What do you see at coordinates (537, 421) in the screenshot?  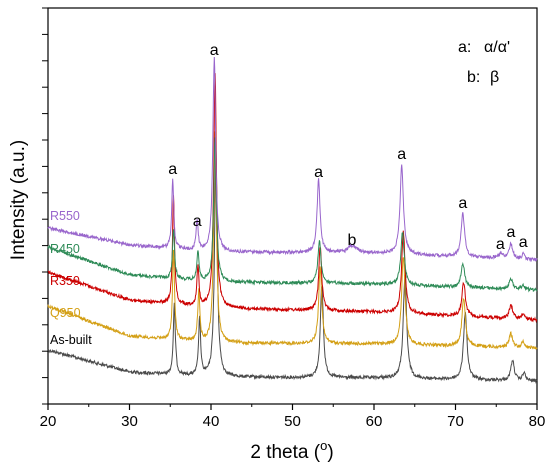 I see `x-tick-label: 80` at bounding box center [537, 421].